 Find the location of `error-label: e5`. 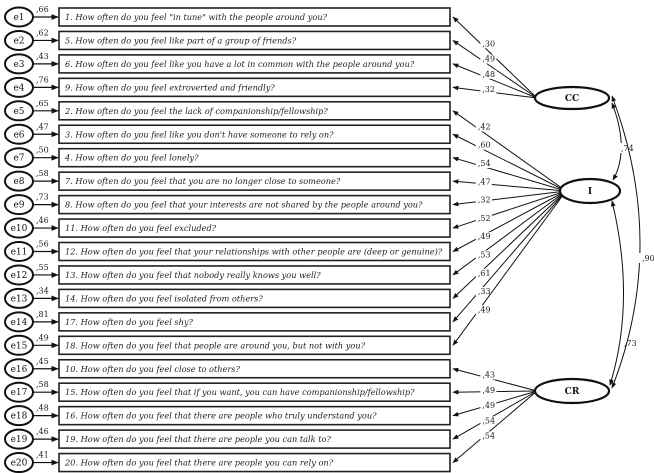

error-label: e5 is located at coordinates (18, 112).